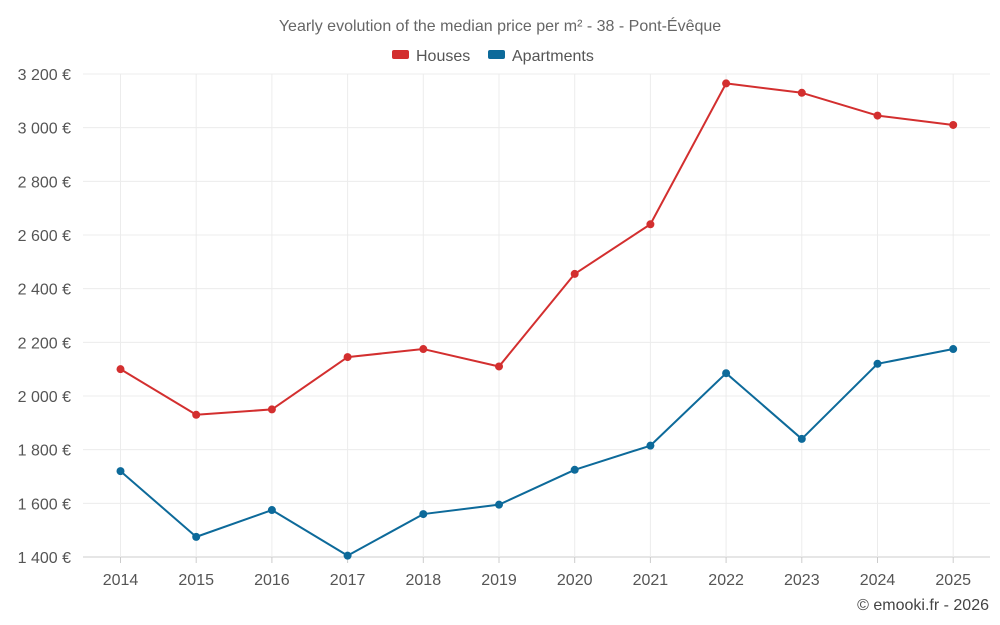  I want to click on legend-item-apartments: Apartments, so click(541, 56).